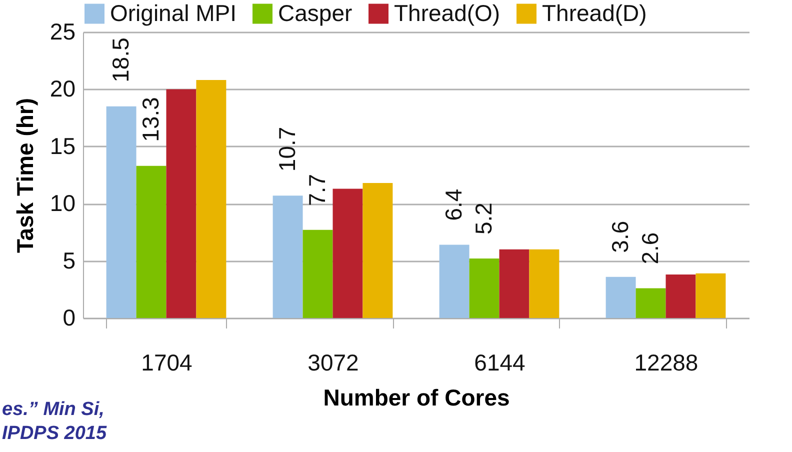  I want to click on legend-label: Original MPI, so click(173, 13).